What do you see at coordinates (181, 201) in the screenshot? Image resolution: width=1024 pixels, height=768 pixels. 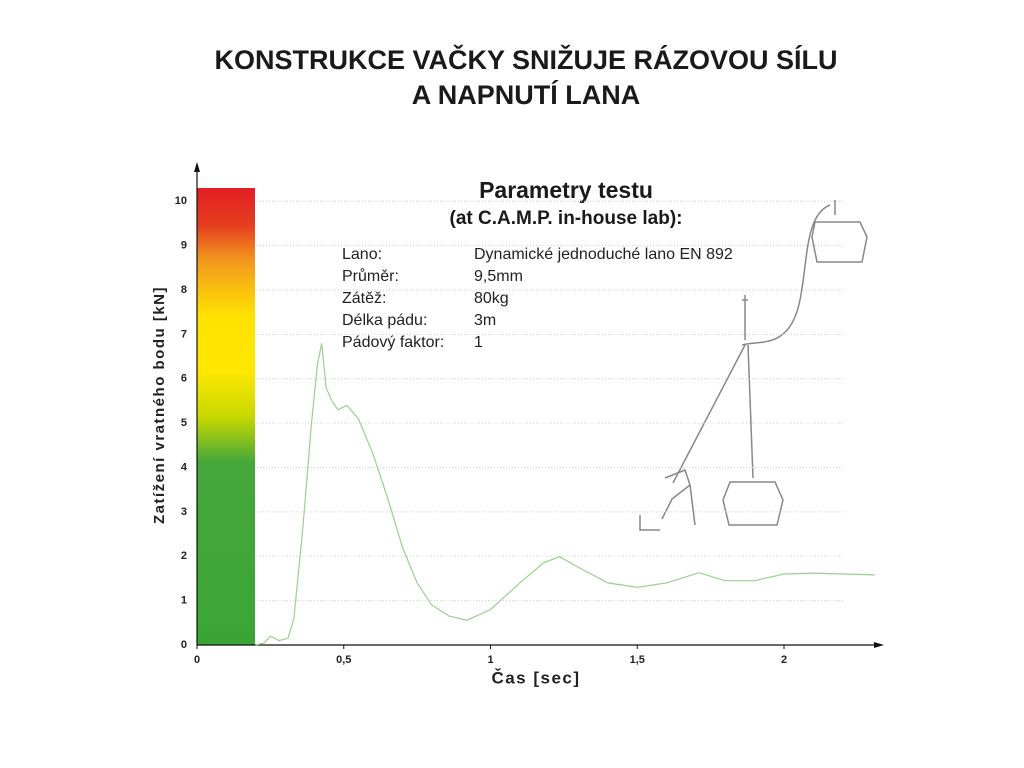 I see `y-tick-label: 10` at bounding box center [181, 201].